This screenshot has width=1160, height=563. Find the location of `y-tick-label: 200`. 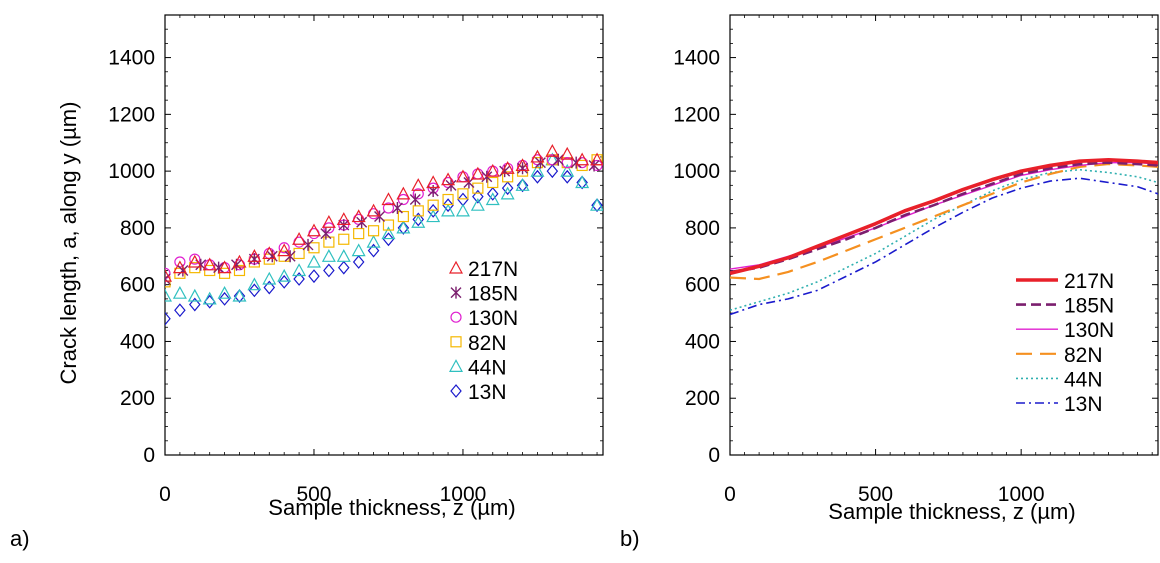

y-tick-label: 200 is located at coordinates (137, 398).